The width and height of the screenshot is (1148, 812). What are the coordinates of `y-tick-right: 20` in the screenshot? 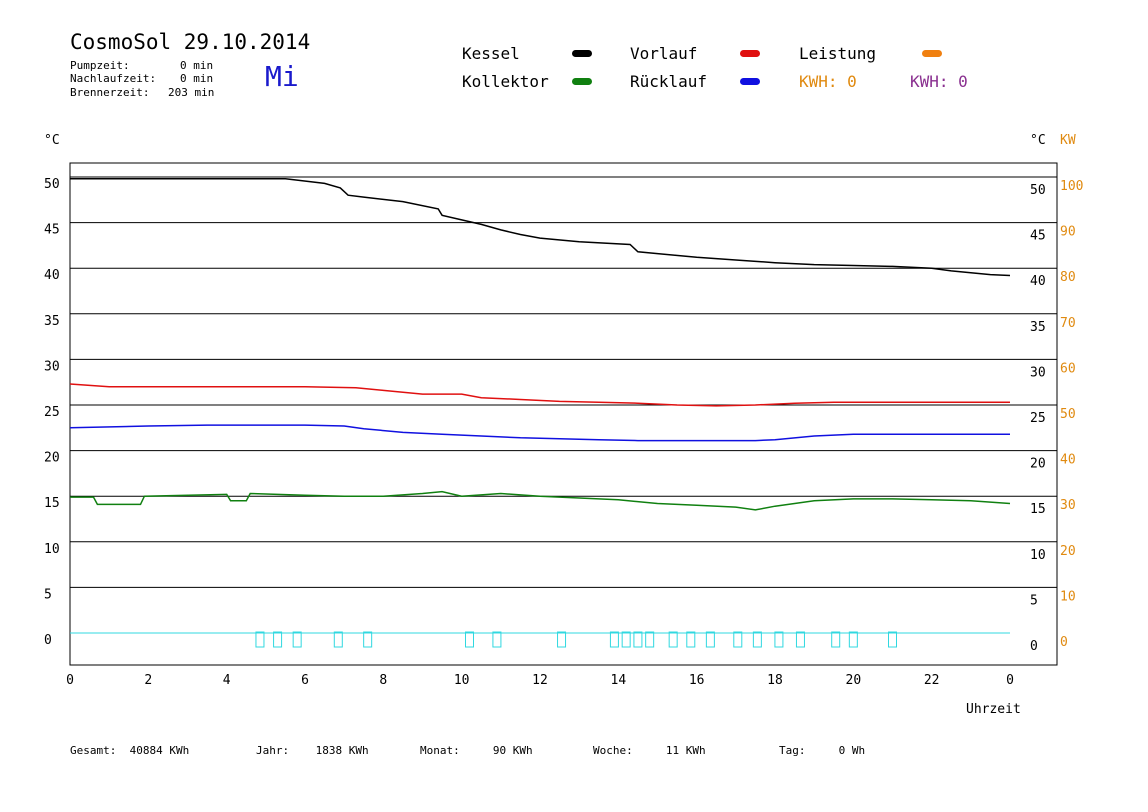 It's located at (1038, 464).